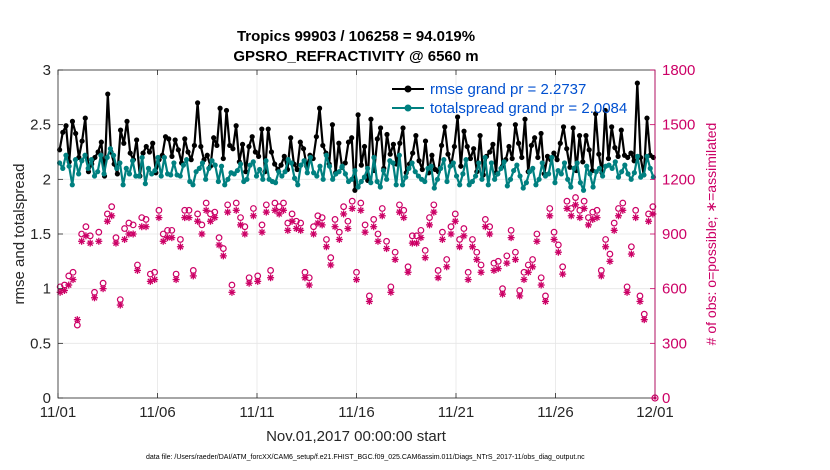 The height and width of the screenshot is (470, 830). I want to click on legend-rmse-label: rmse grand pr = 2.2737, so click(508, 89).